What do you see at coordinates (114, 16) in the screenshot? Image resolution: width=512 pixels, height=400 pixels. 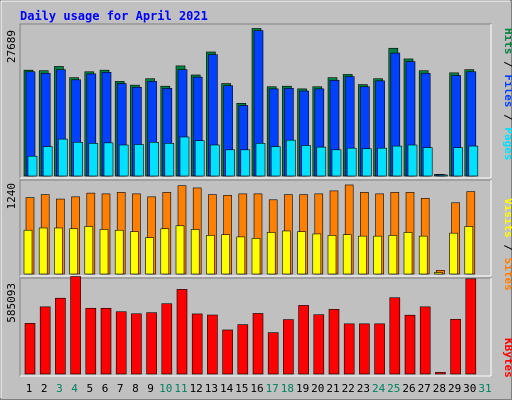 I see `chart-title: Daily usage for April 2021` at bounding box center [114, 16].